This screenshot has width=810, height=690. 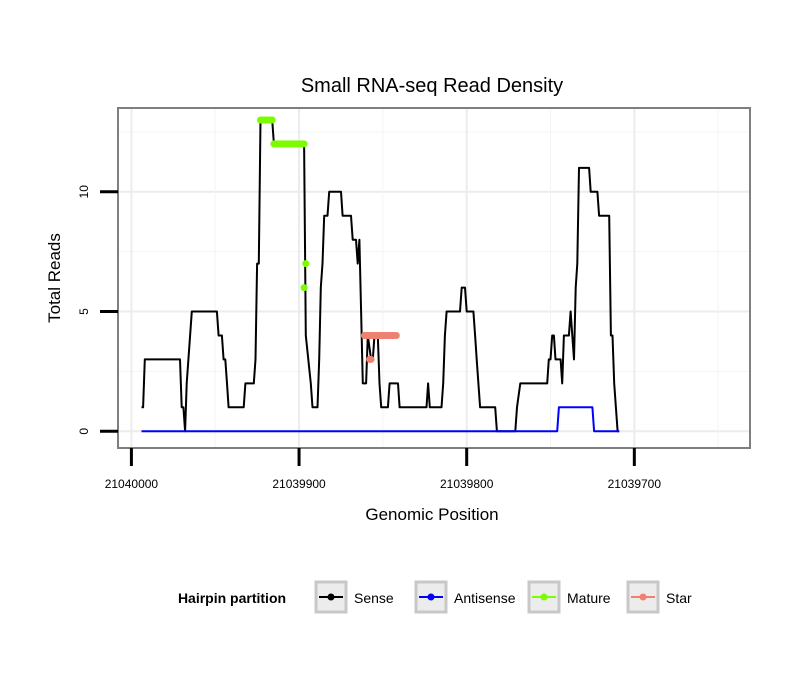 What do you see at coordinates (635, 484) in the screenshot?
I see `x-tick-label: 21039700` at bounding box center [635, 484].